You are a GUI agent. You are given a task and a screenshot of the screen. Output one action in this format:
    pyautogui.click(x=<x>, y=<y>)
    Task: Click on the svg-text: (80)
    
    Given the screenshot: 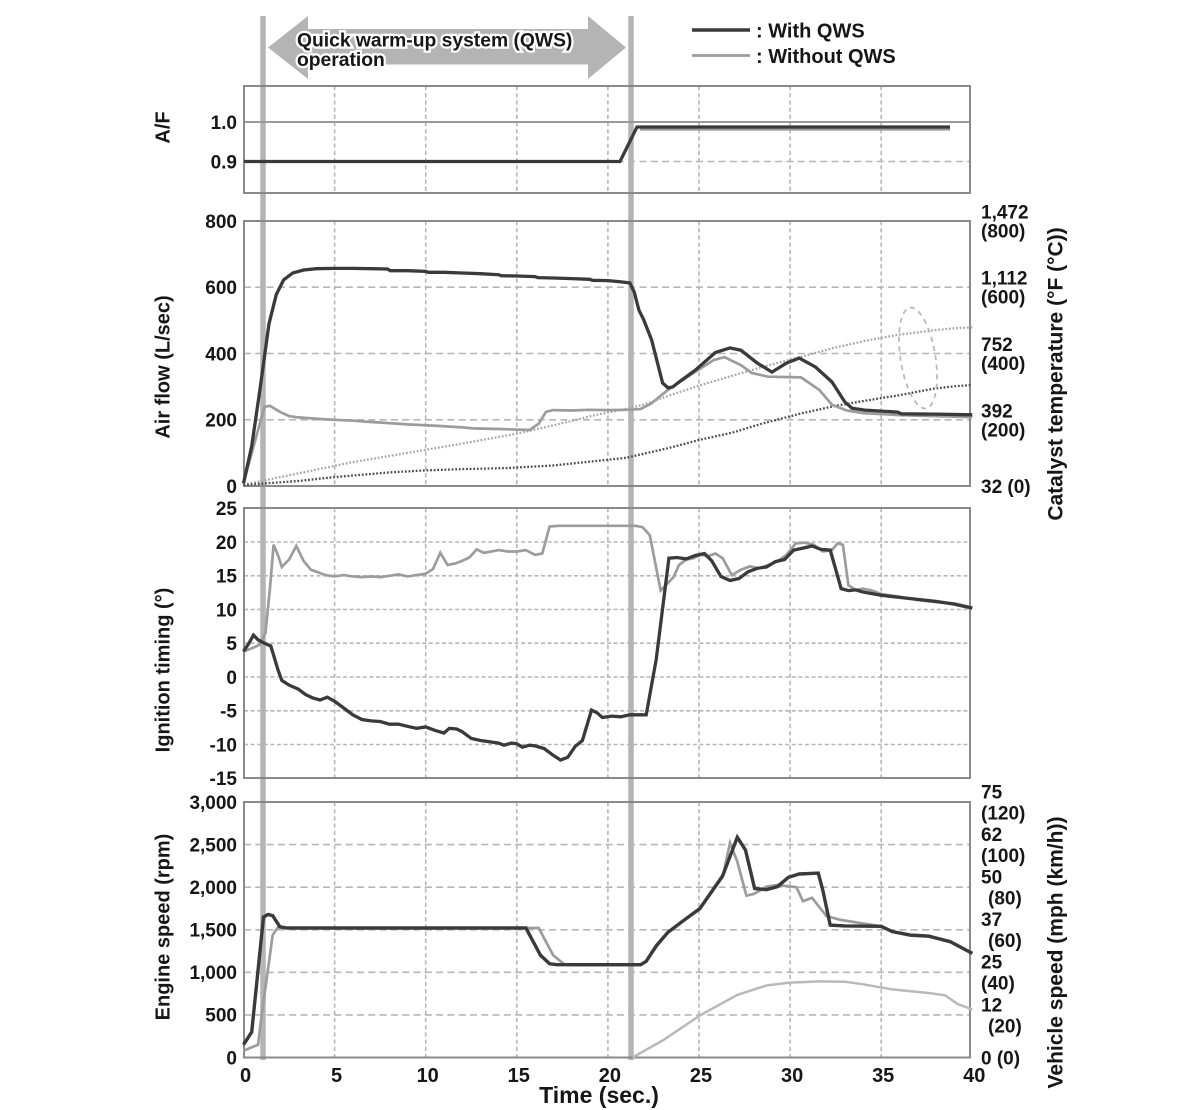 What is the action you would take?
    pyautogui.click(x=1005, y=899)
    